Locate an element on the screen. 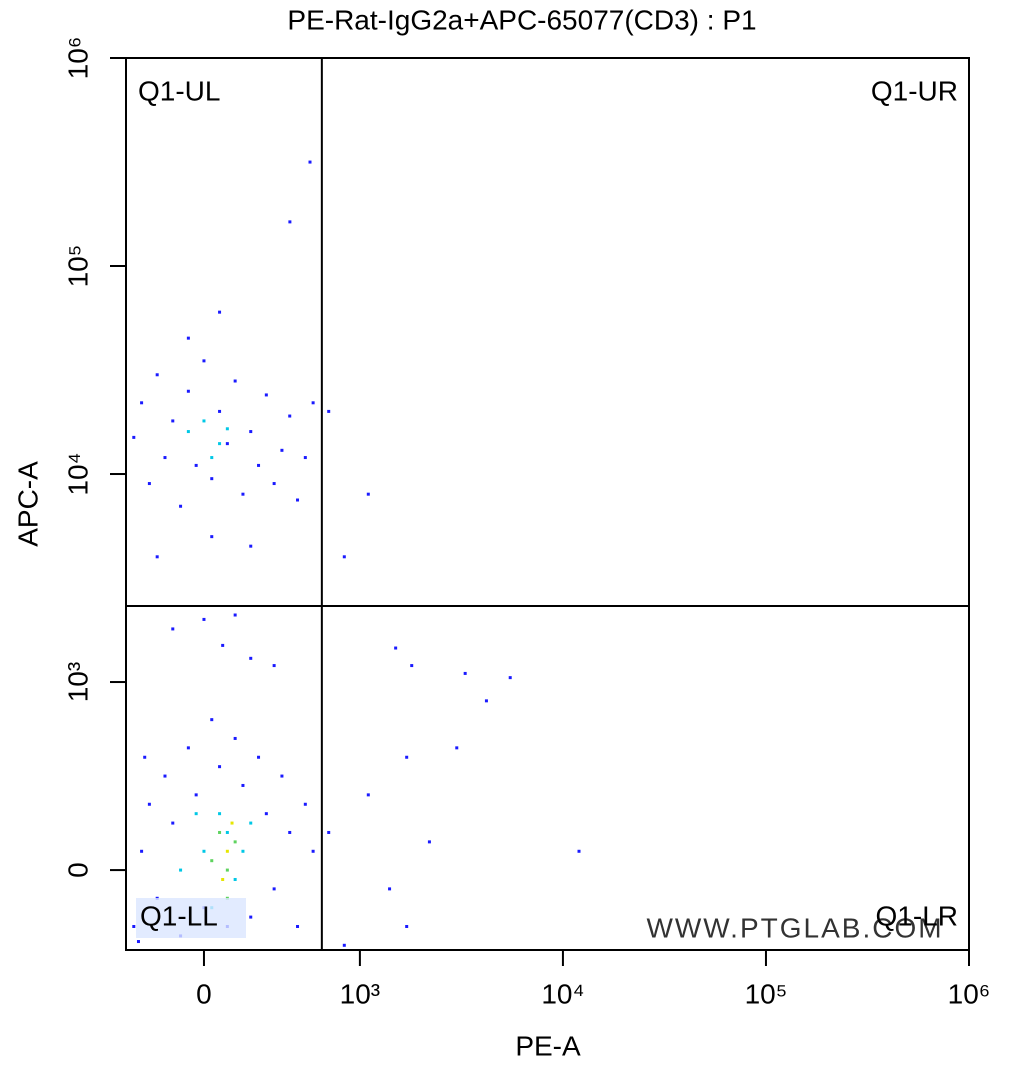  y-axis-label: APC-A is located at coordinates (27, 504).